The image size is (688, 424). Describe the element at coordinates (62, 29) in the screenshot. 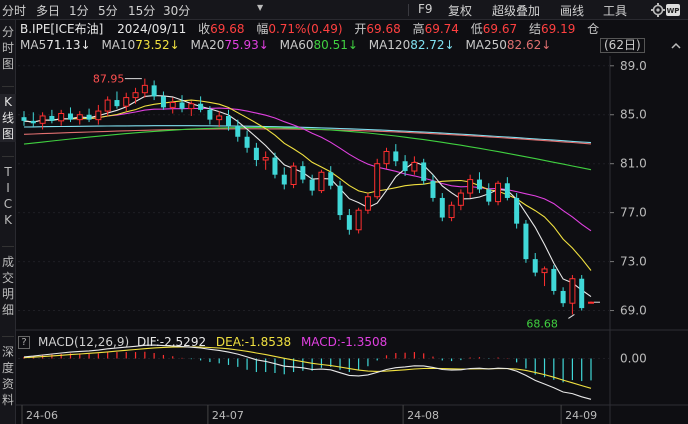

I see `symbol-name: B.IPE[ICE布油]` at that location.